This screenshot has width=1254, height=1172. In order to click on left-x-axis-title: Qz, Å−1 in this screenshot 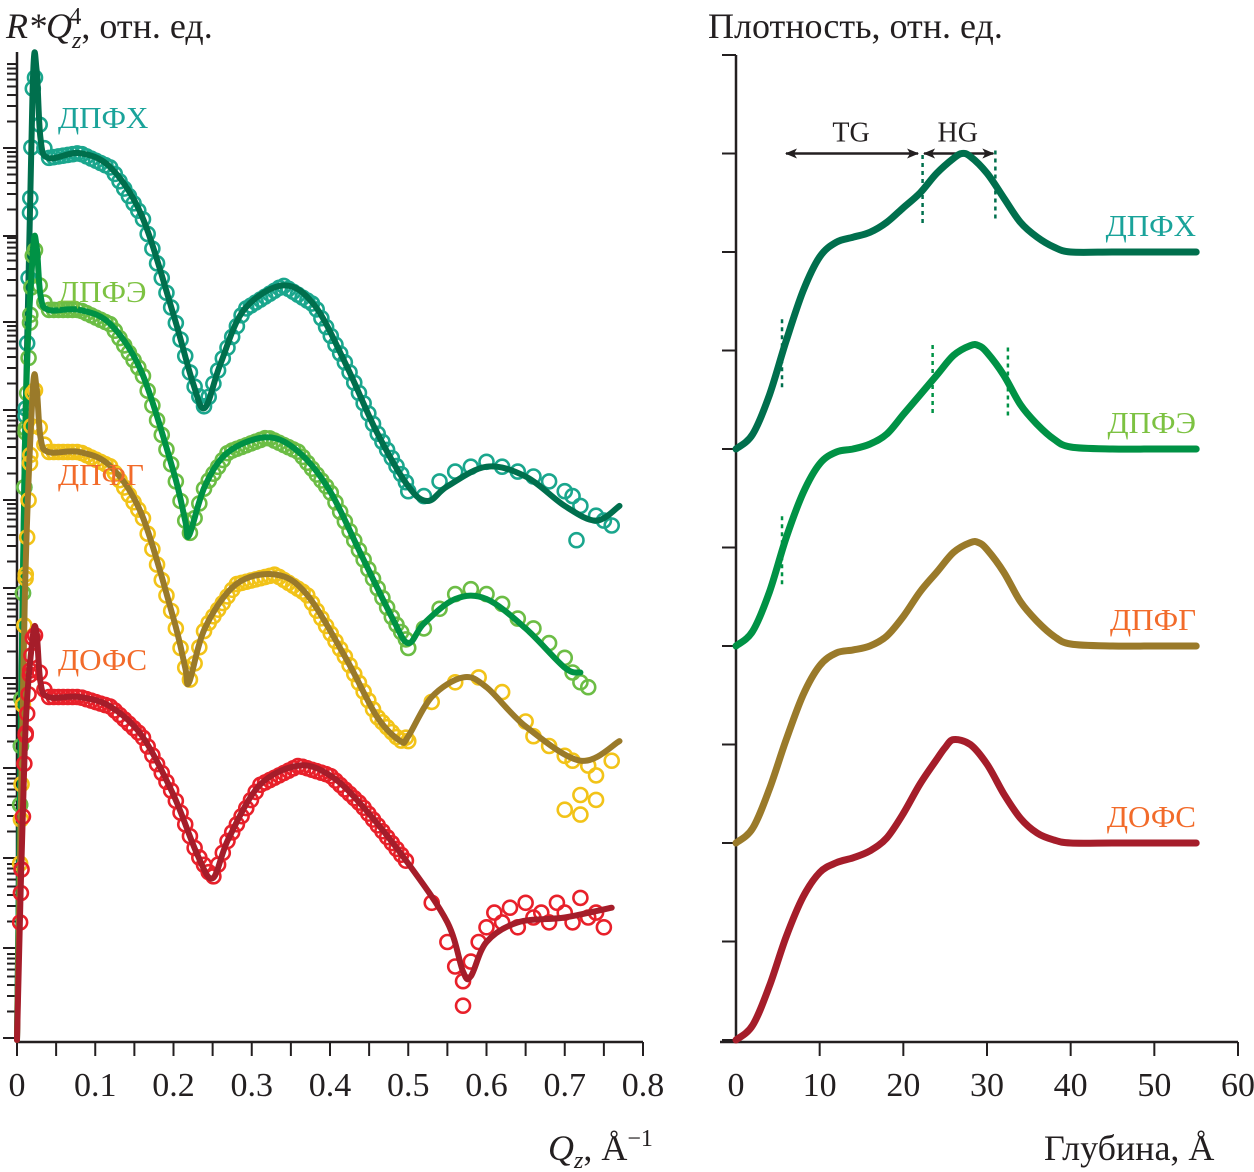, I will do `click(600, 1149)`.